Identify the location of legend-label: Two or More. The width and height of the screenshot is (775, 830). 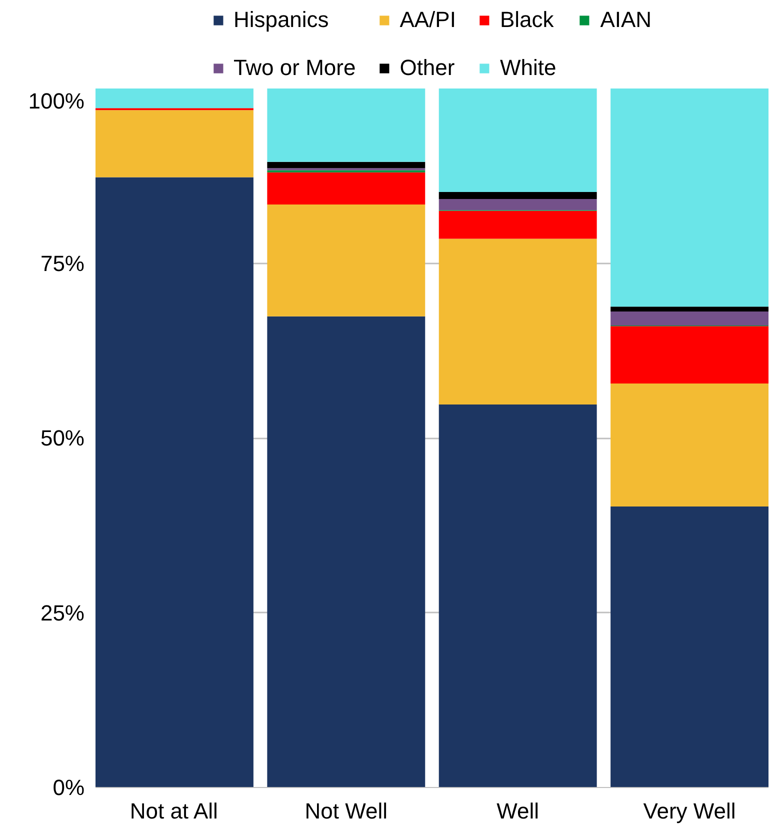
(294, 68).